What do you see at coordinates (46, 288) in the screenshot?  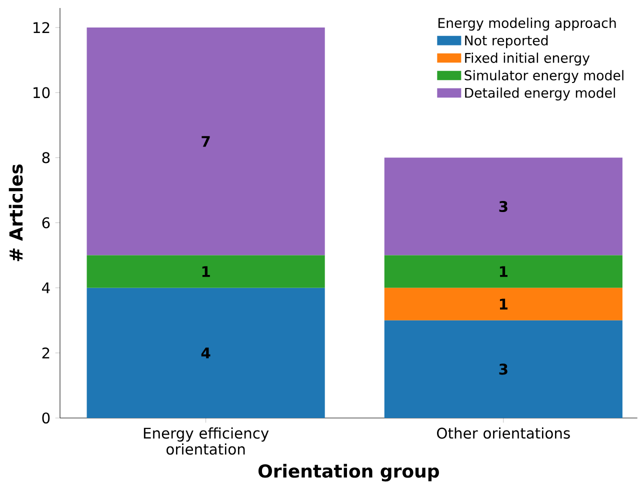 I see `y-tick-label: 4` at bounding box center [46, 288].